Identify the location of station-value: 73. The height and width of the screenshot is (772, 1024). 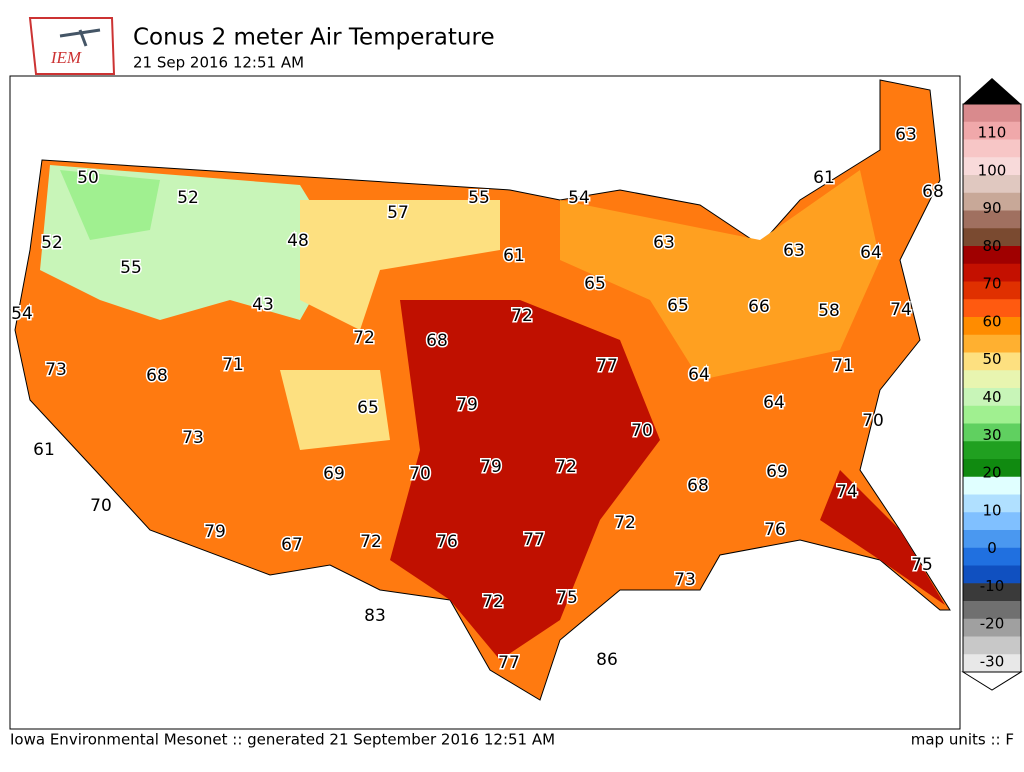
(193, 438).